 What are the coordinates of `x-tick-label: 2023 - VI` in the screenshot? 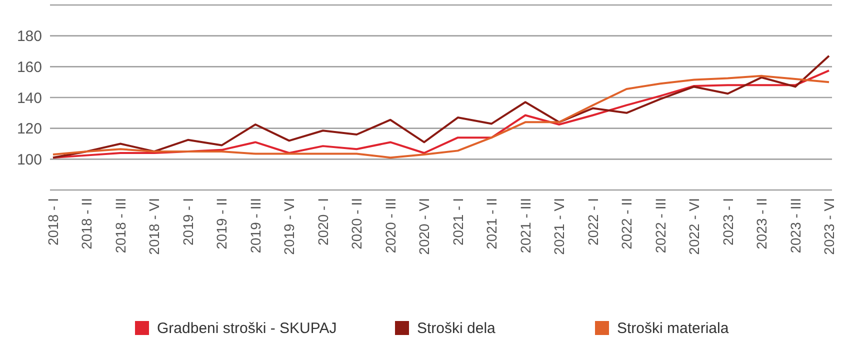 It's located at (829, 226).